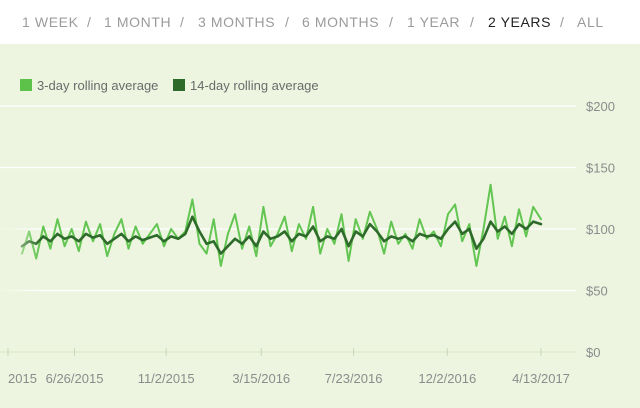 This screenshot has height=408, width=640. Describe the element at coordinates (138, 22) in the screenshot. I see `range-1-month: 1 MONTH` at that location.